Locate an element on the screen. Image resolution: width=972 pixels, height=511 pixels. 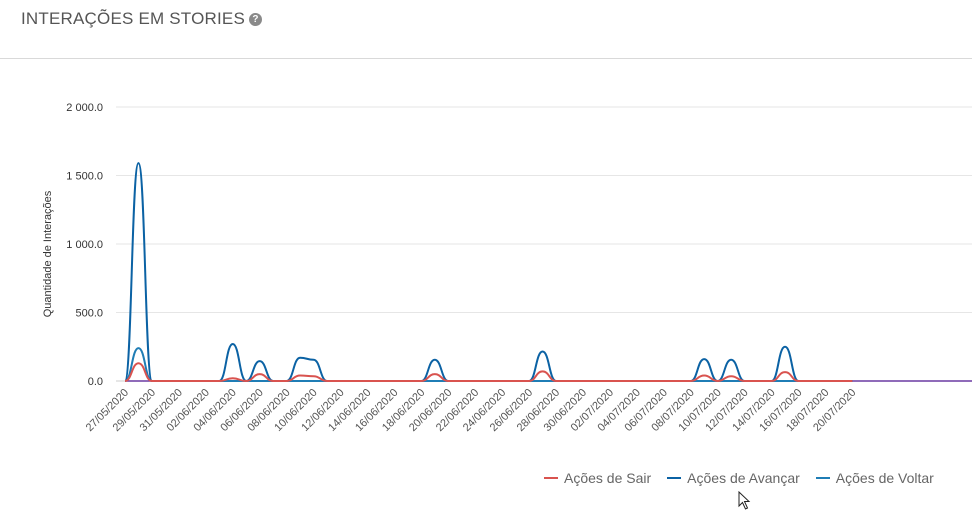
legend-item: Ações de Voltar is located at coordinates (874, 478).